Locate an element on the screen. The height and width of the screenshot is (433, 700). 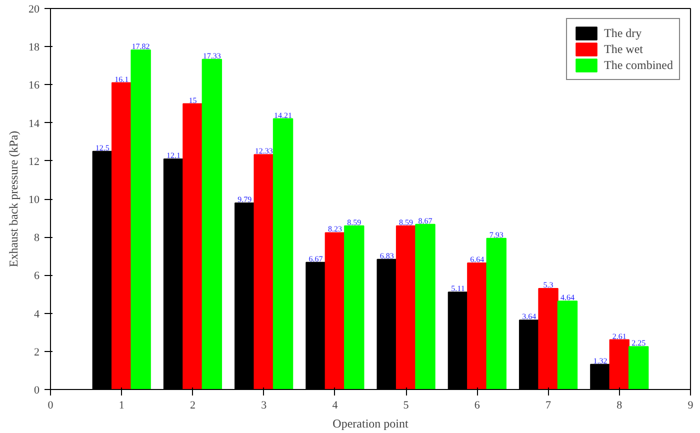
data-label: 8.23 is located at coordinates (335, 229).